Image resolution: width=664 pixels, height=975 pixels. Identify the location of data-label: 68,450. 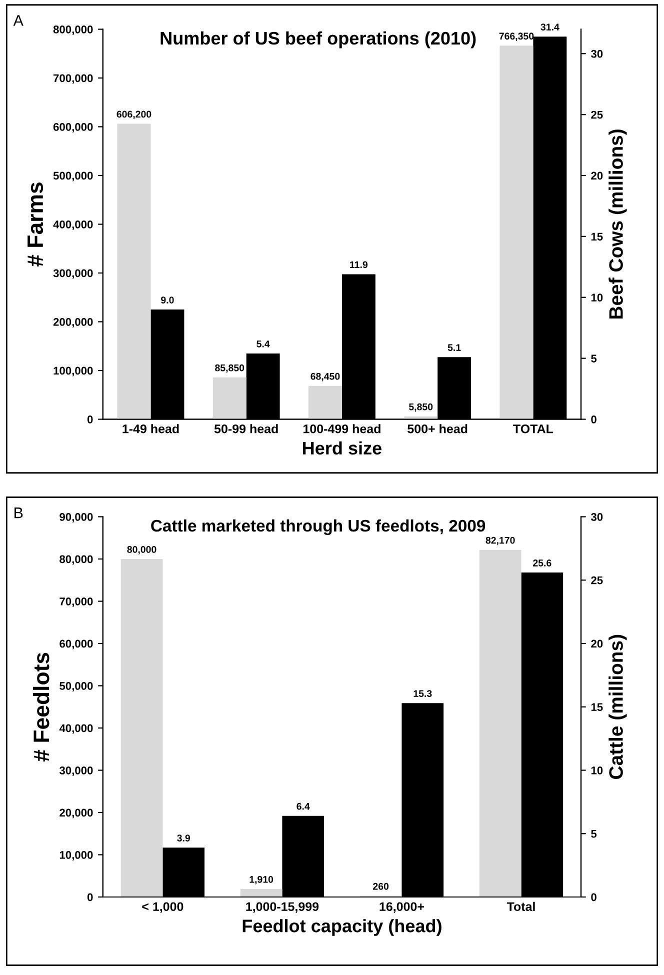
(325, 377).